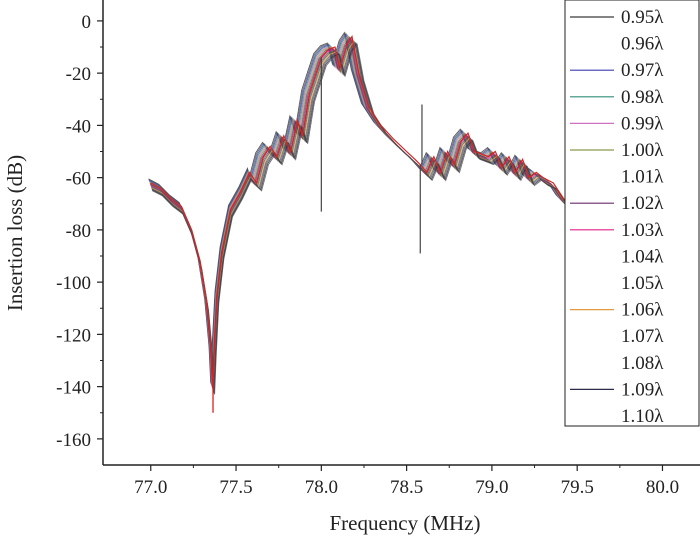  What do you see at coordinates (642, 70) in the screenshot?
I see `legend-label: 0.97λ` at bounding box center [642, 70].